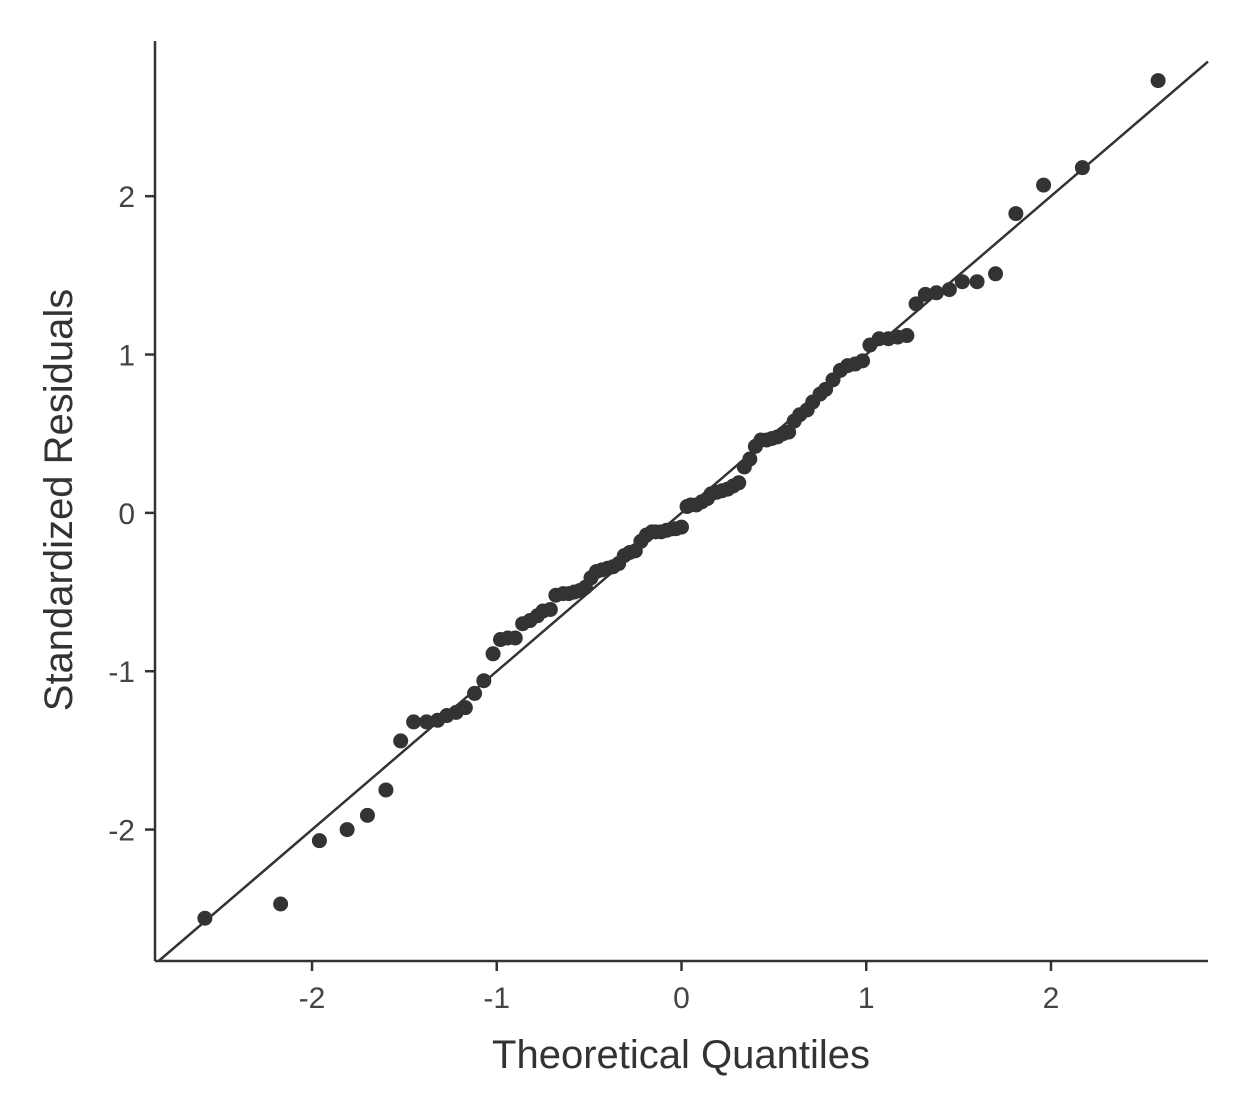  What do you see at coordinates (312, 998) in the screenshot?
I see `x-tick-label: -2` at bounding box center [312, 998].